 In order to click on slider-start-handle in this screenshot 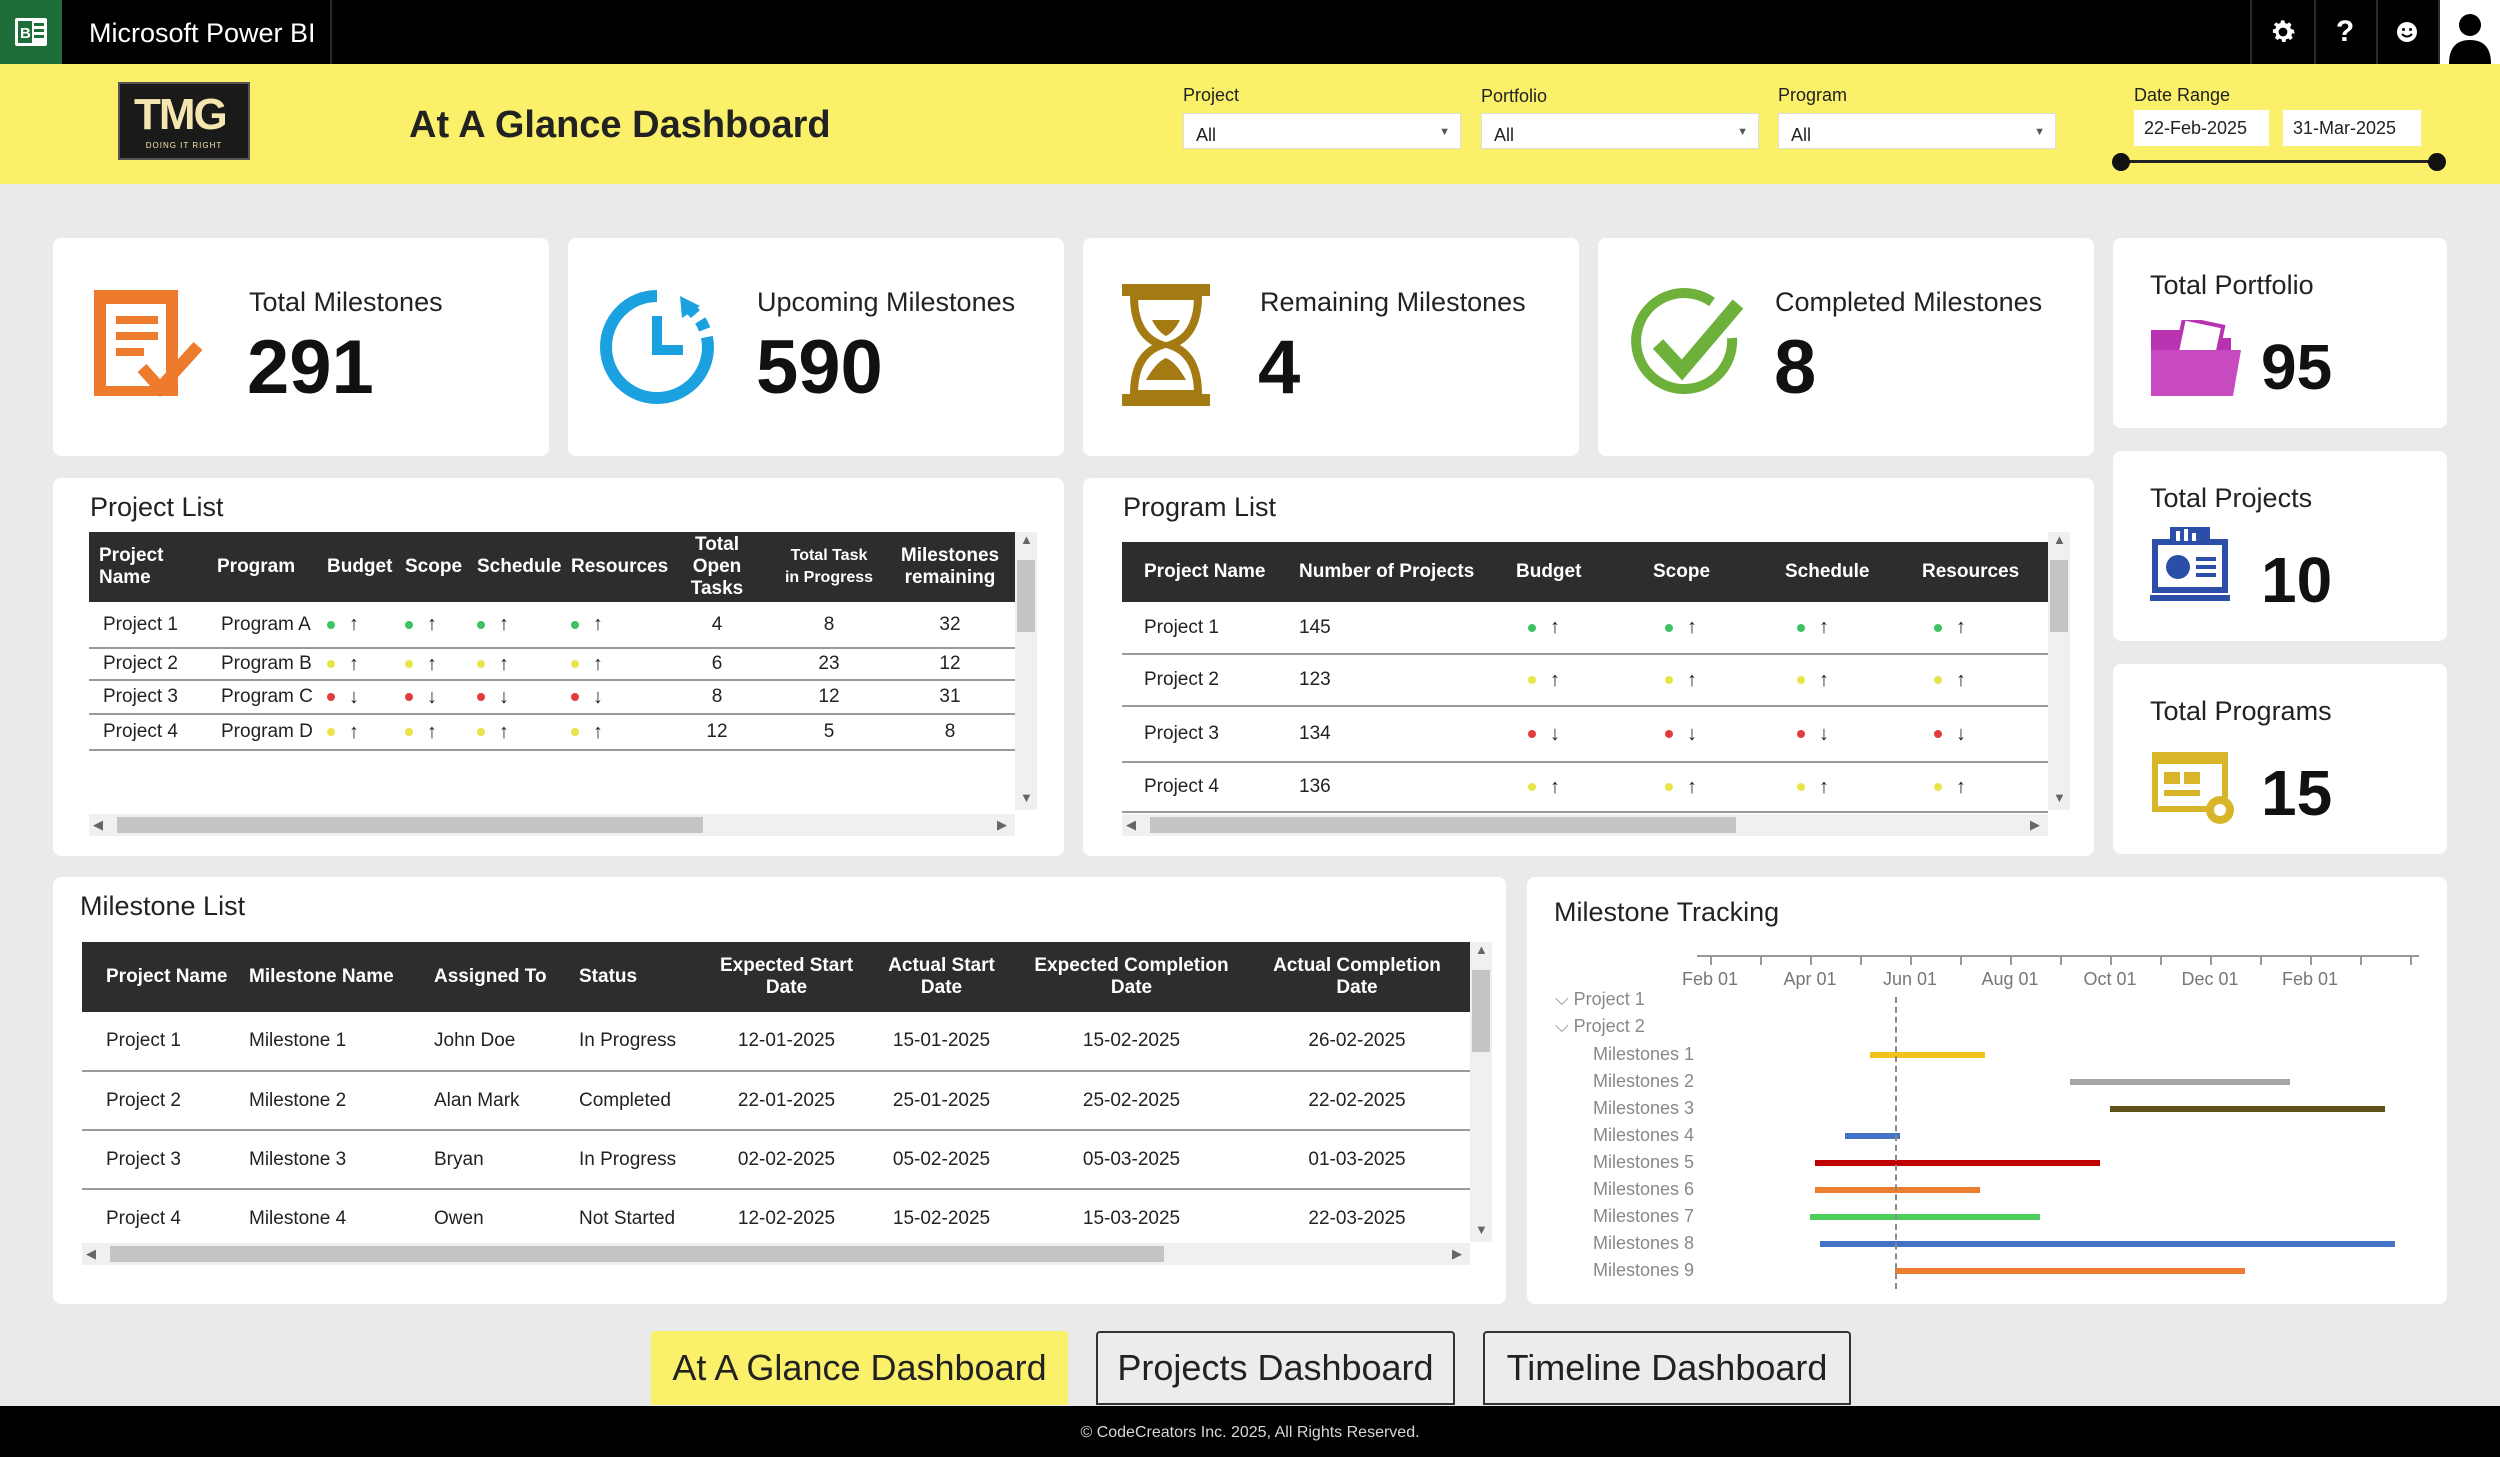, I will do `click(2121, 162)`.